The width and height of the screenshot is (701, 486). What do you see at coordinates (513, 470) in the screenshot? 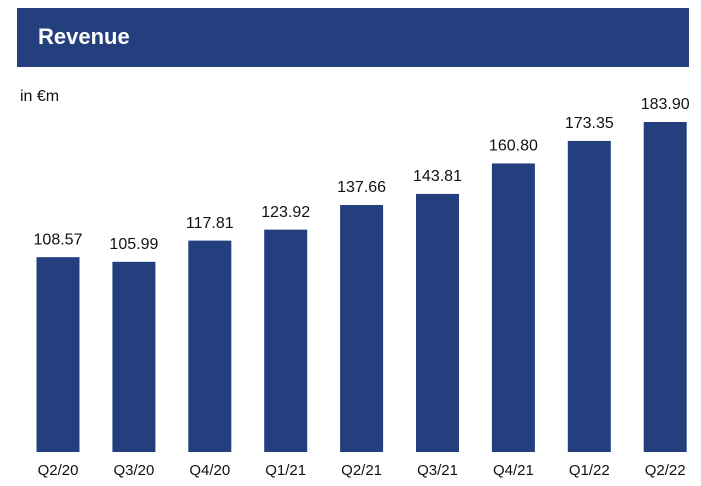
I see `x-tick-label: Q4/21` at bounding box center [513, 470].